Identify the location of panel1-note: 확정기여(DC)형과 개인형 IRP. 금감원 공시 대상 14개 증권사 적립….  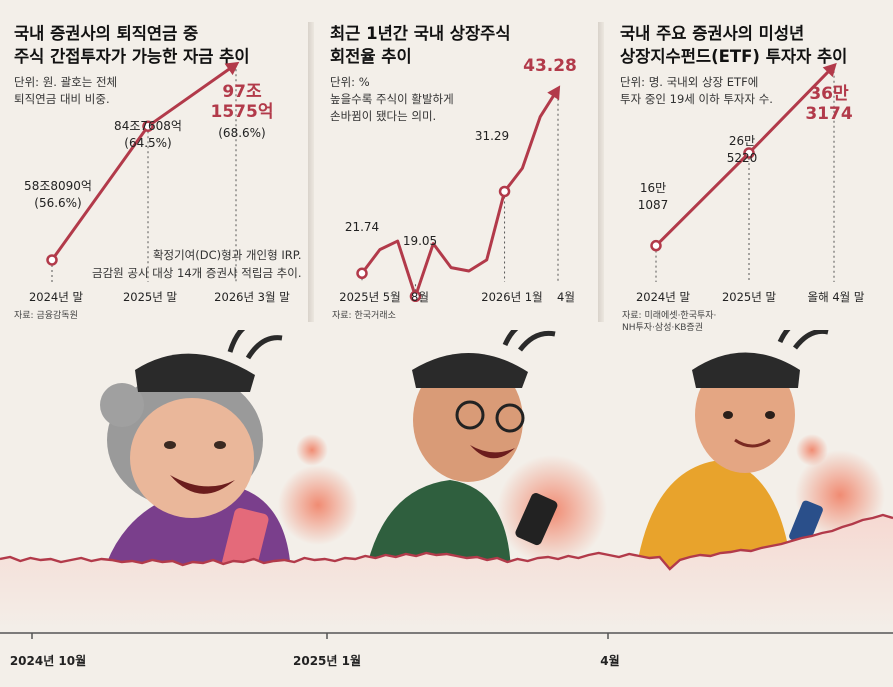
(197, 264).